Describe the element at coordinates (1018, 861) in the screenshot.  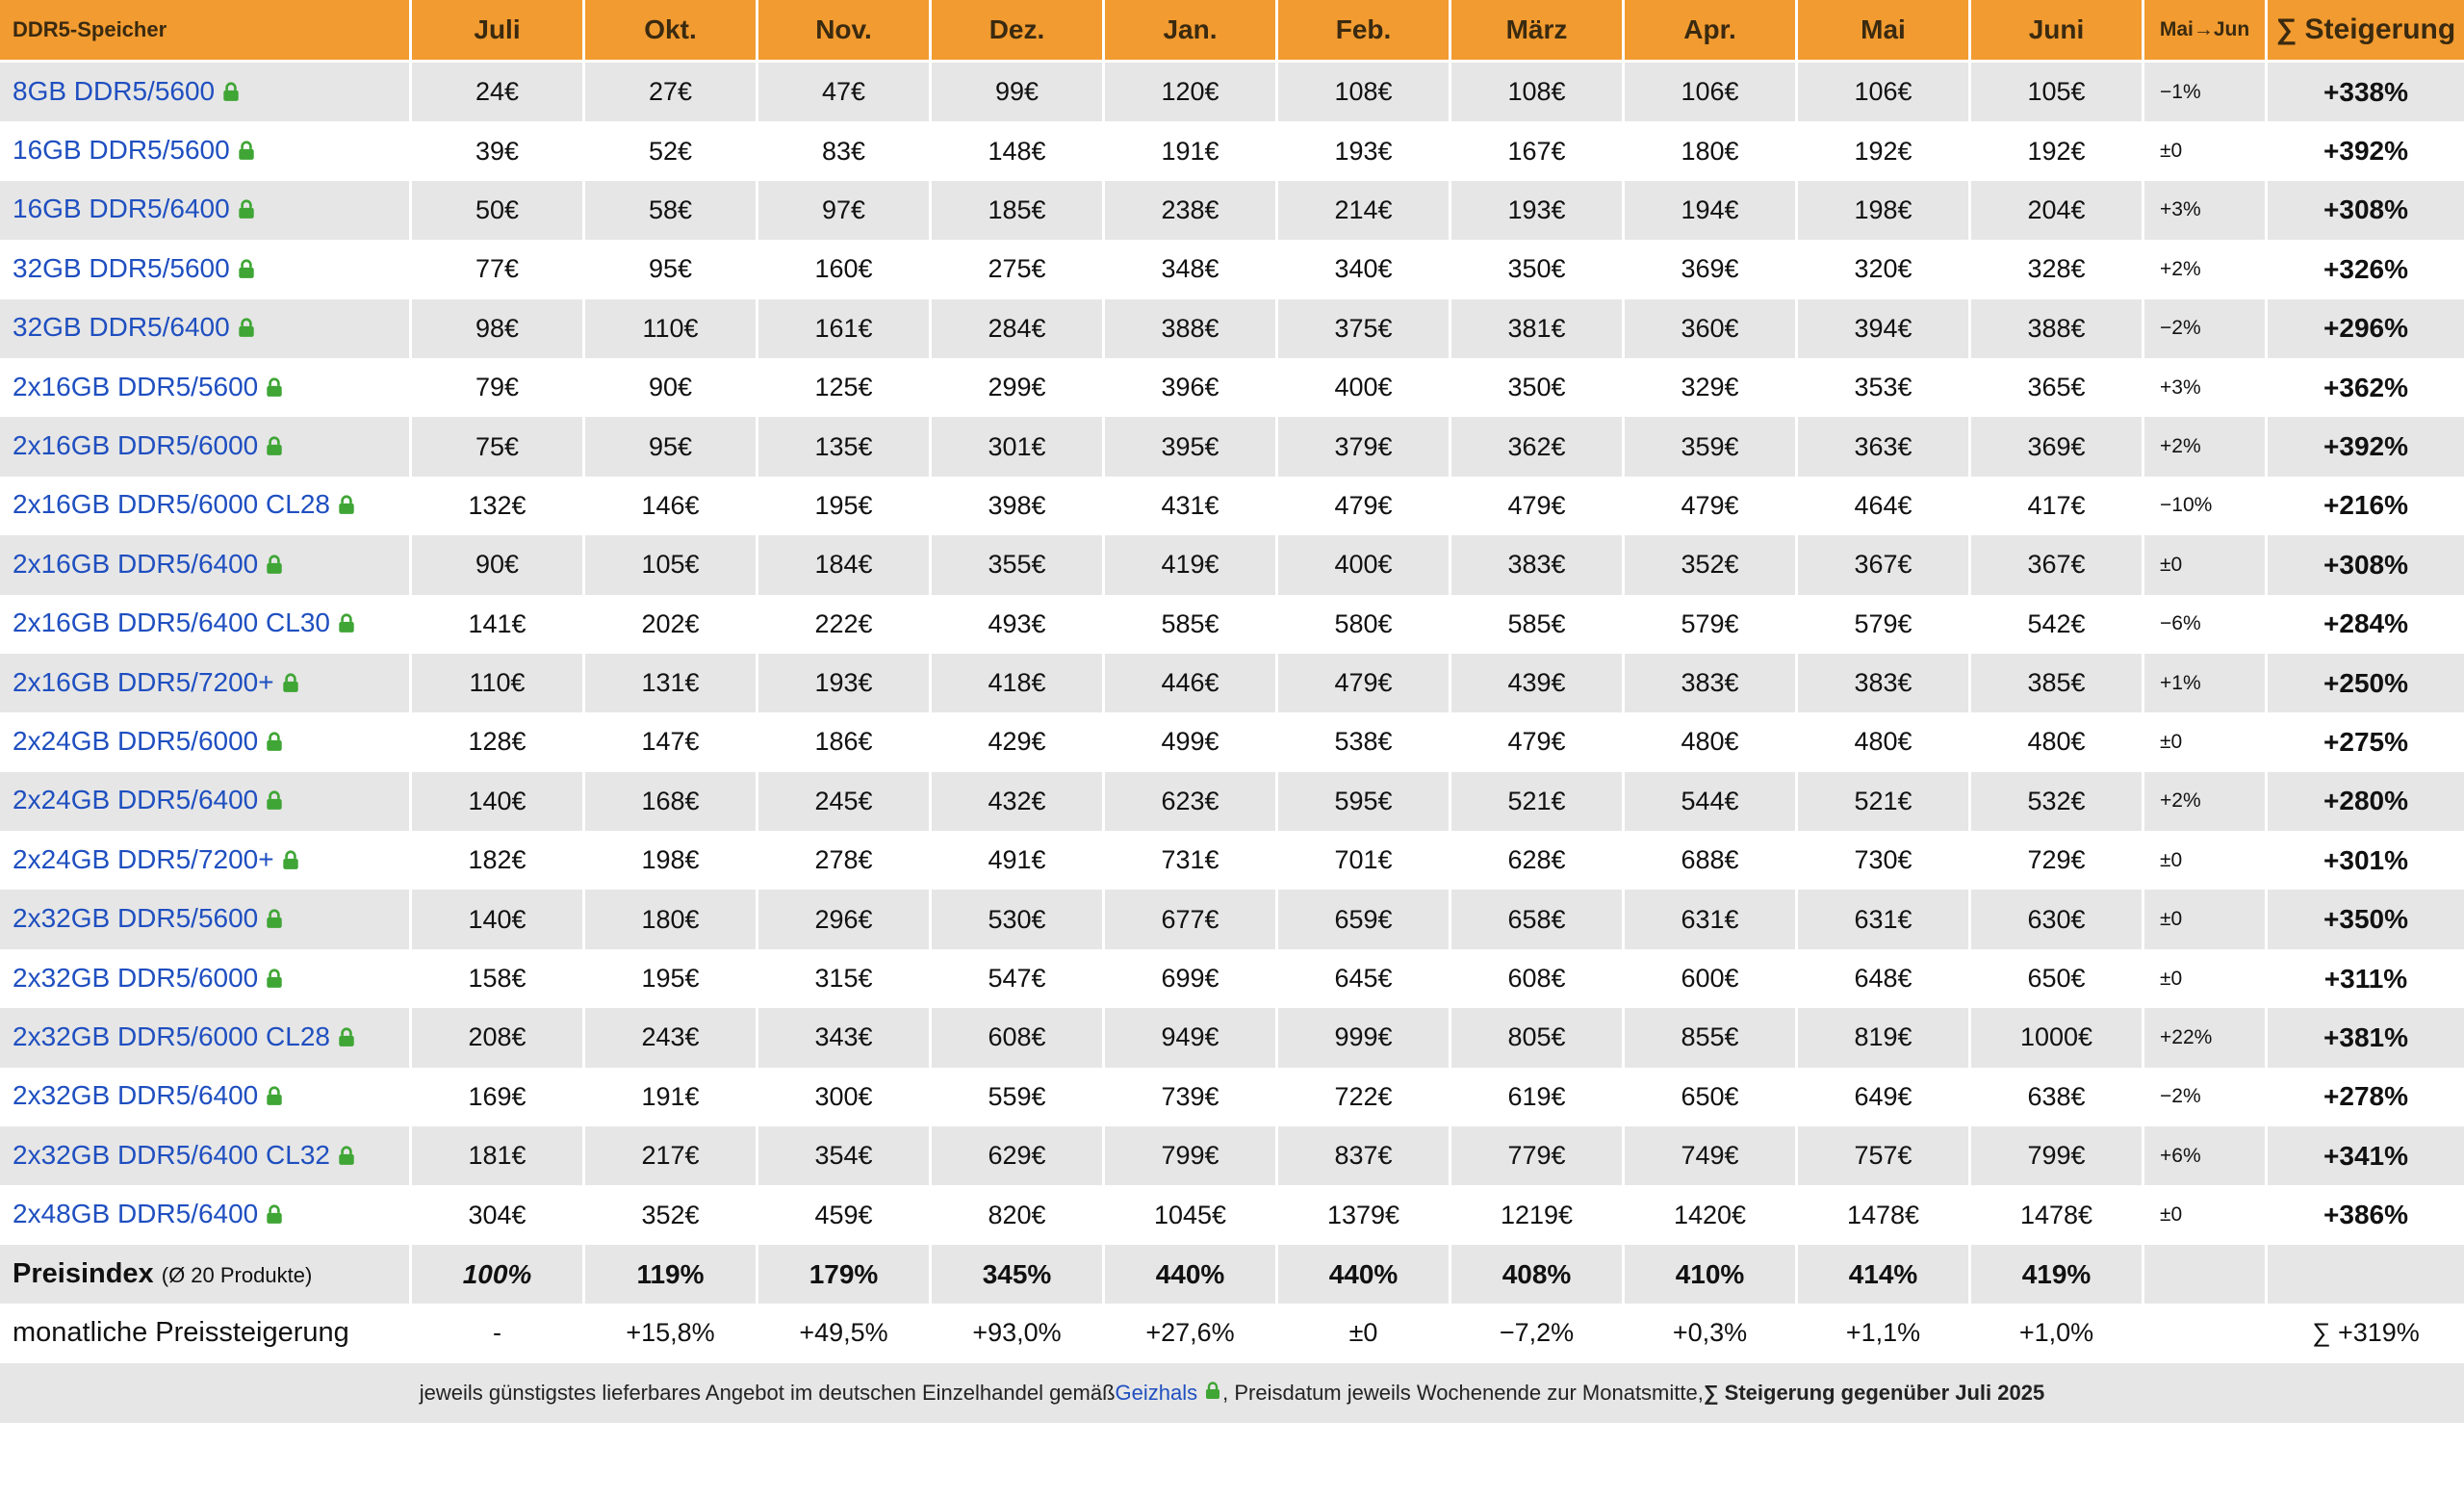
I see `price-cell: 491€` at that location.